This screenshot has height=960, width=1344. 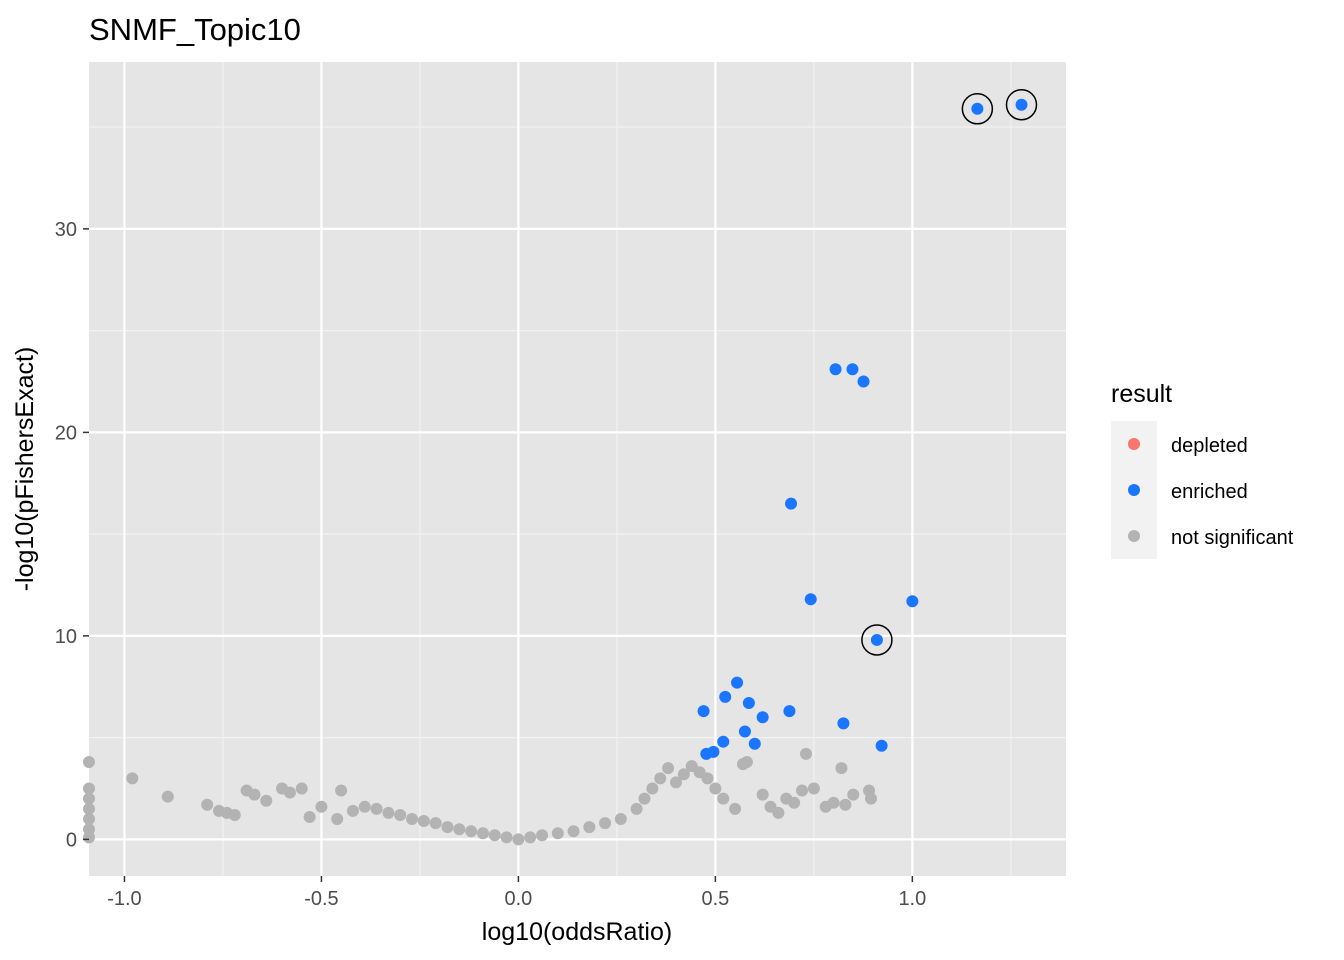 What do you see at coordinates (72, 535) in the screenshot?
I see `y-axis: 0 10 20 30` at bounding box center [72, 535].